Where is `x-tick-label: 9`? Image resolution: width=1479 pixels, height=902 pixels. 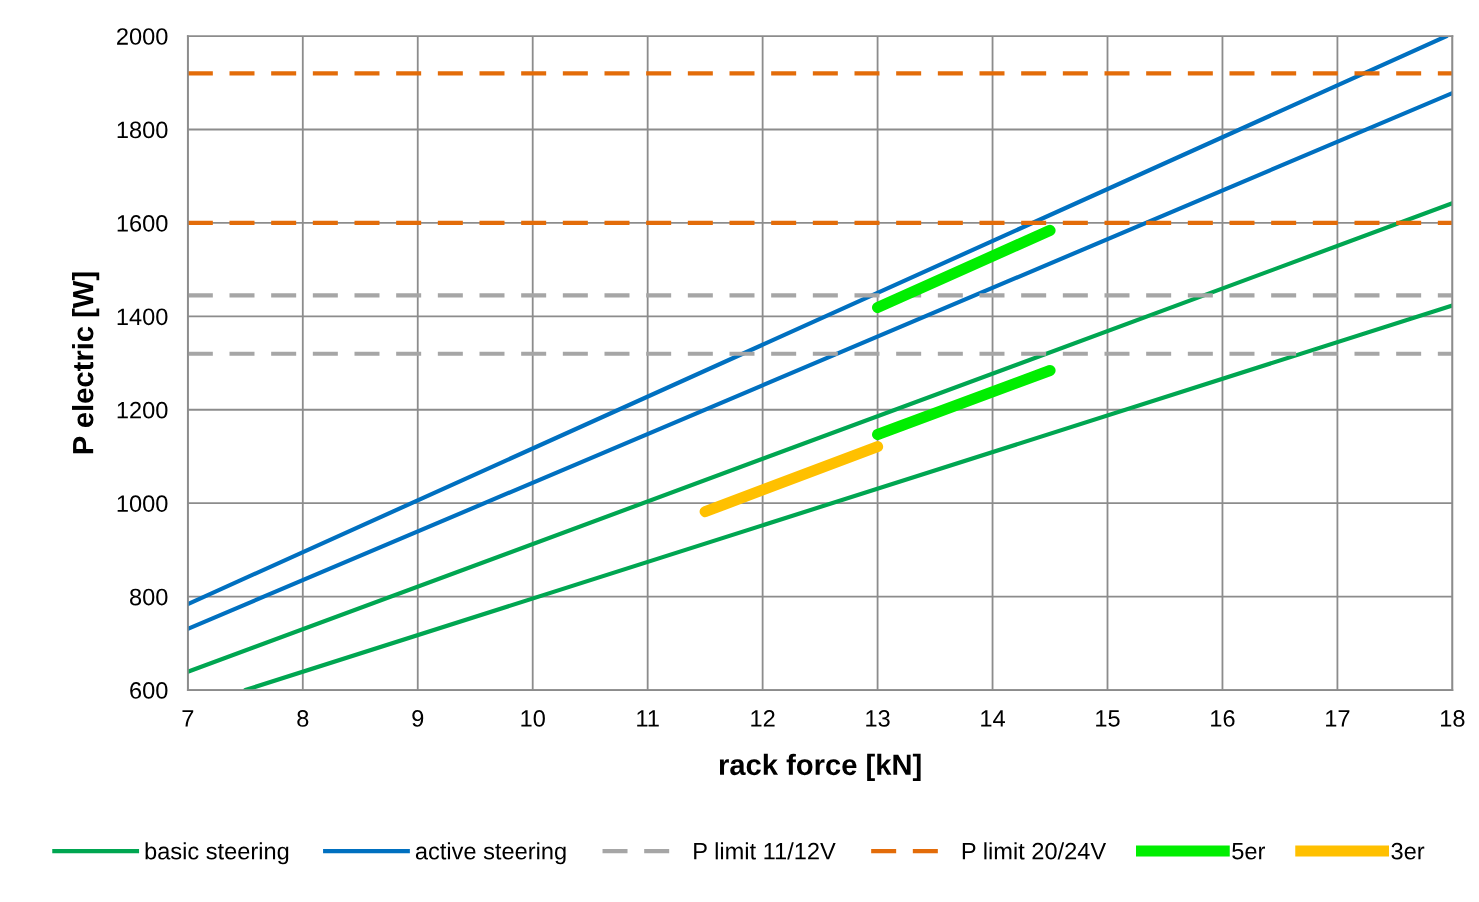
x-tick-label: 9 is located at coordinates (418, 718).